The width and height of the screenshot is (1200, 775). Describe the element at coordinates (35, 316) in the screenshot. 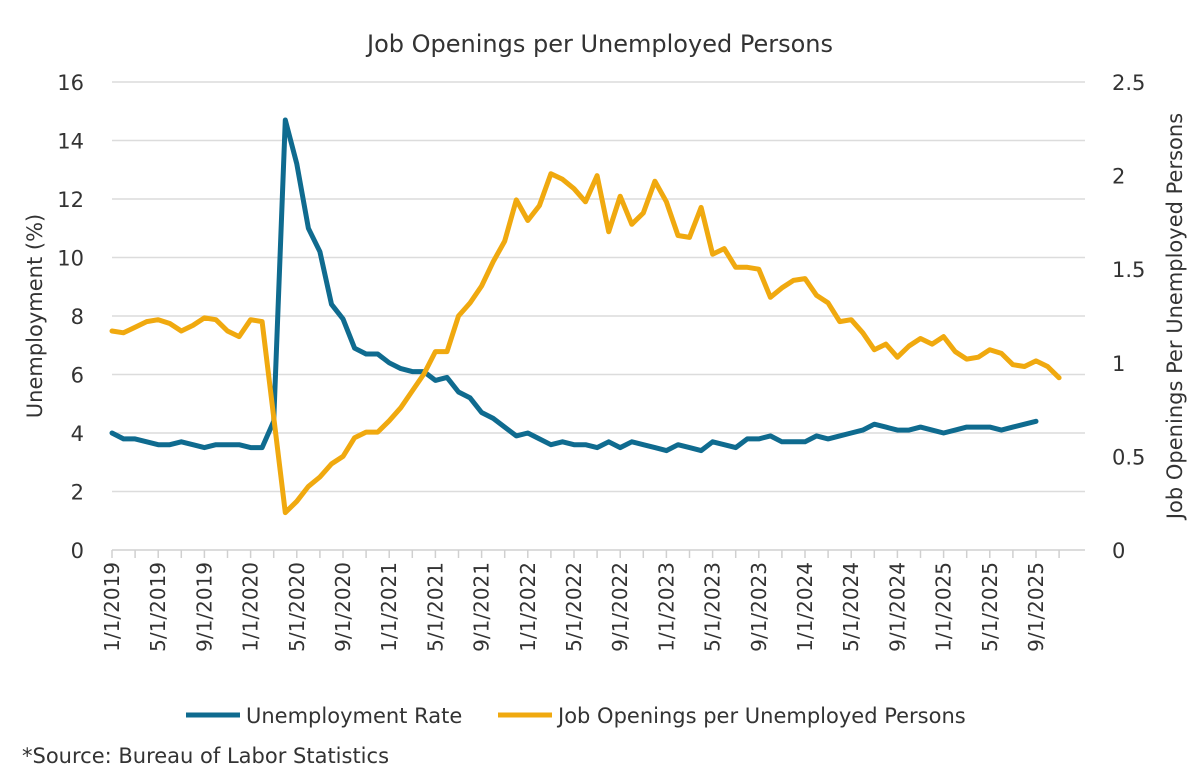

I see `y-axis-label: Unemployment (%)` at that location.